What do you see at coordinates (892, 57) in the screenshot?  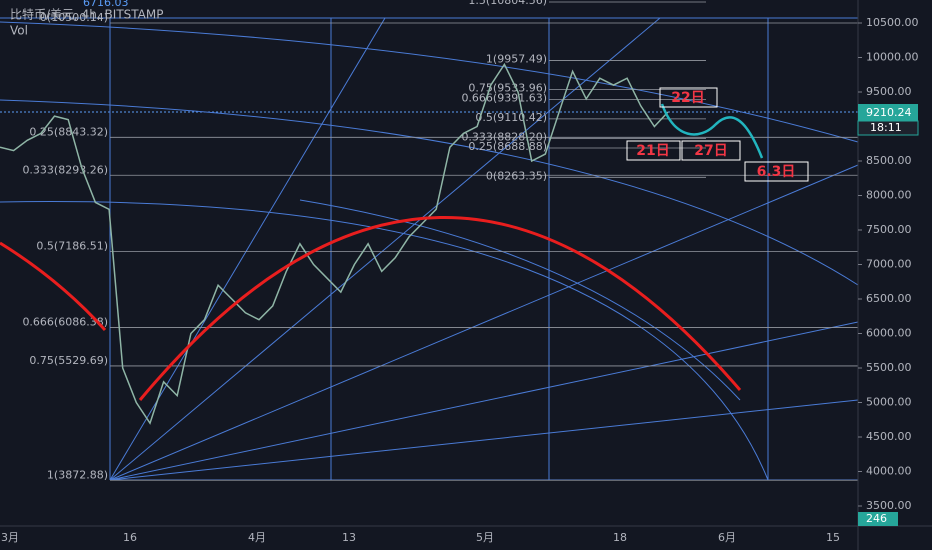 I see `y-tick-label: 10000.00` at bounding box center [892, 57].